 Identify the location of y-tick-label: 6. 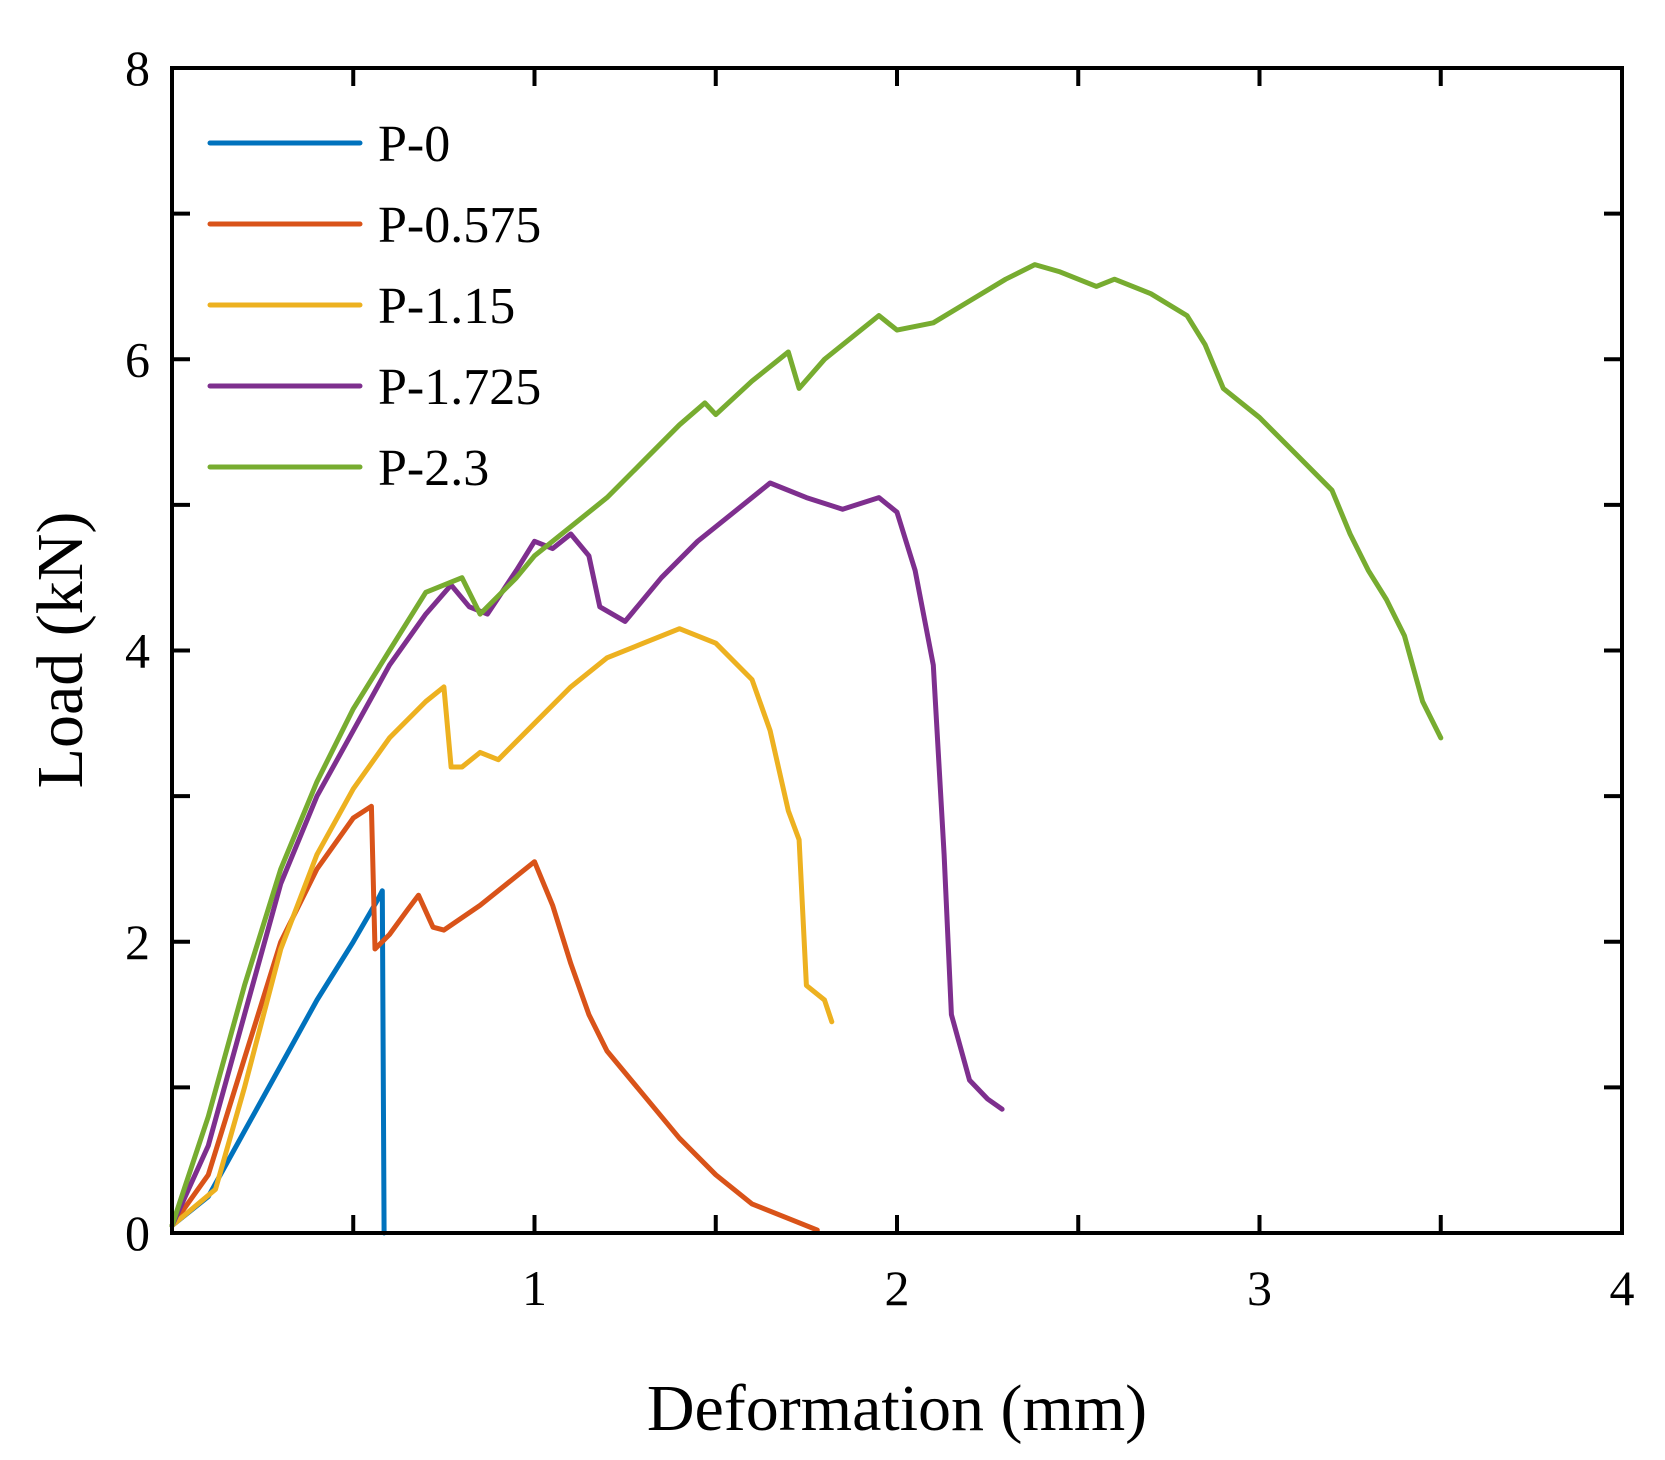
(137, 359).